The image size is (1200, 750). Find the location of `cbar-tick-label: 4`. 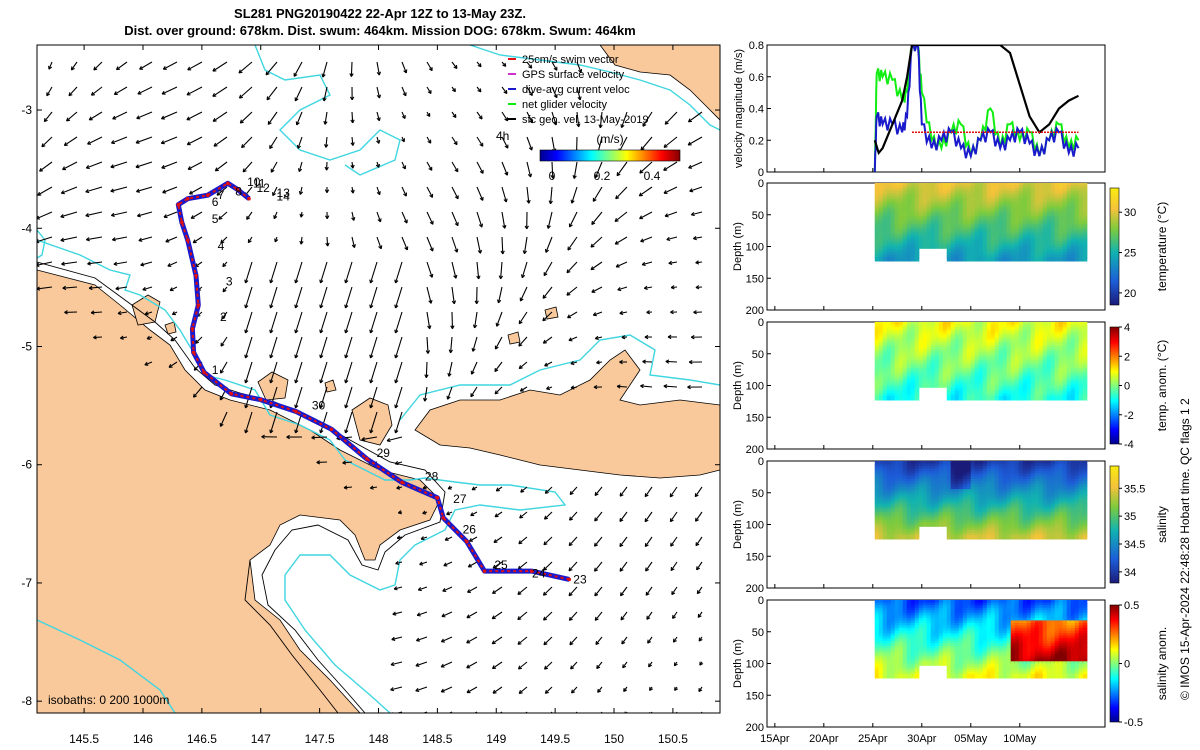

cbar-tick-label: 4 is located at coordinates (1127, 328).